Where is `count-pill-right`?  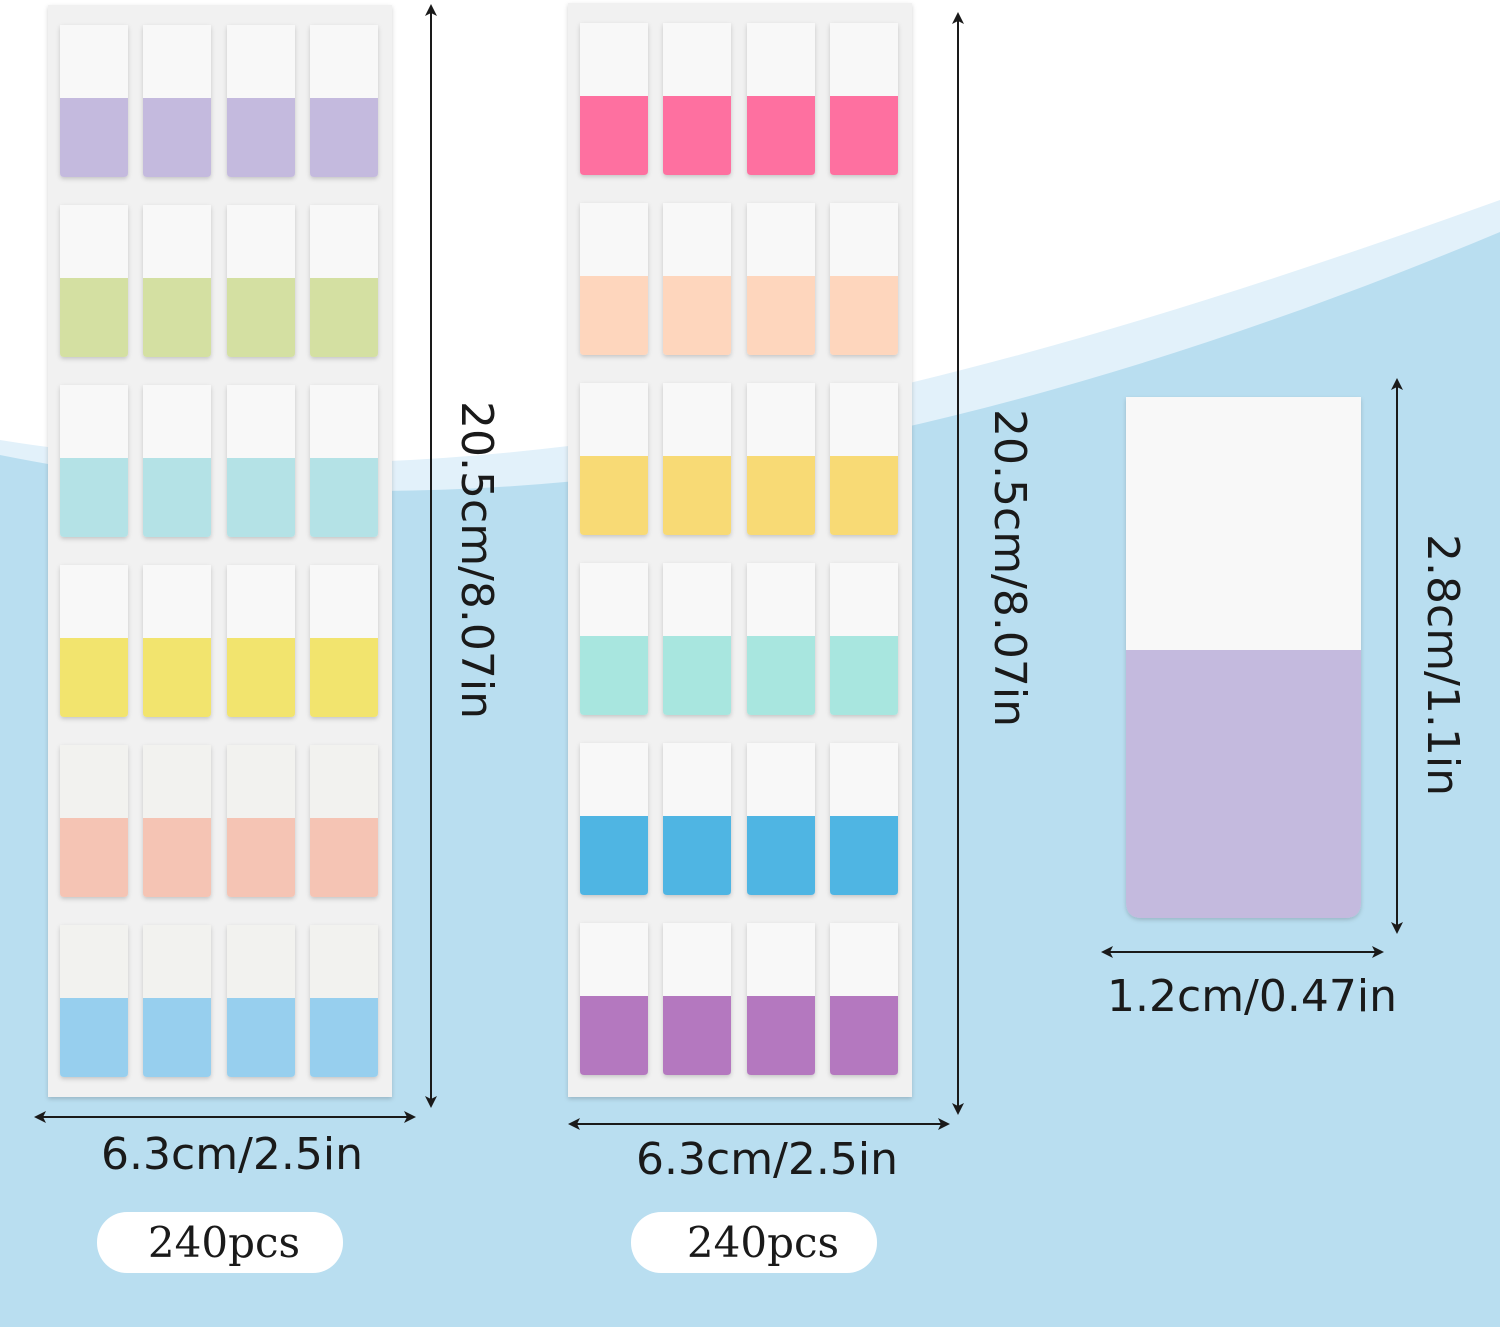 count-pill-right is located at coordinates (754, 1242).